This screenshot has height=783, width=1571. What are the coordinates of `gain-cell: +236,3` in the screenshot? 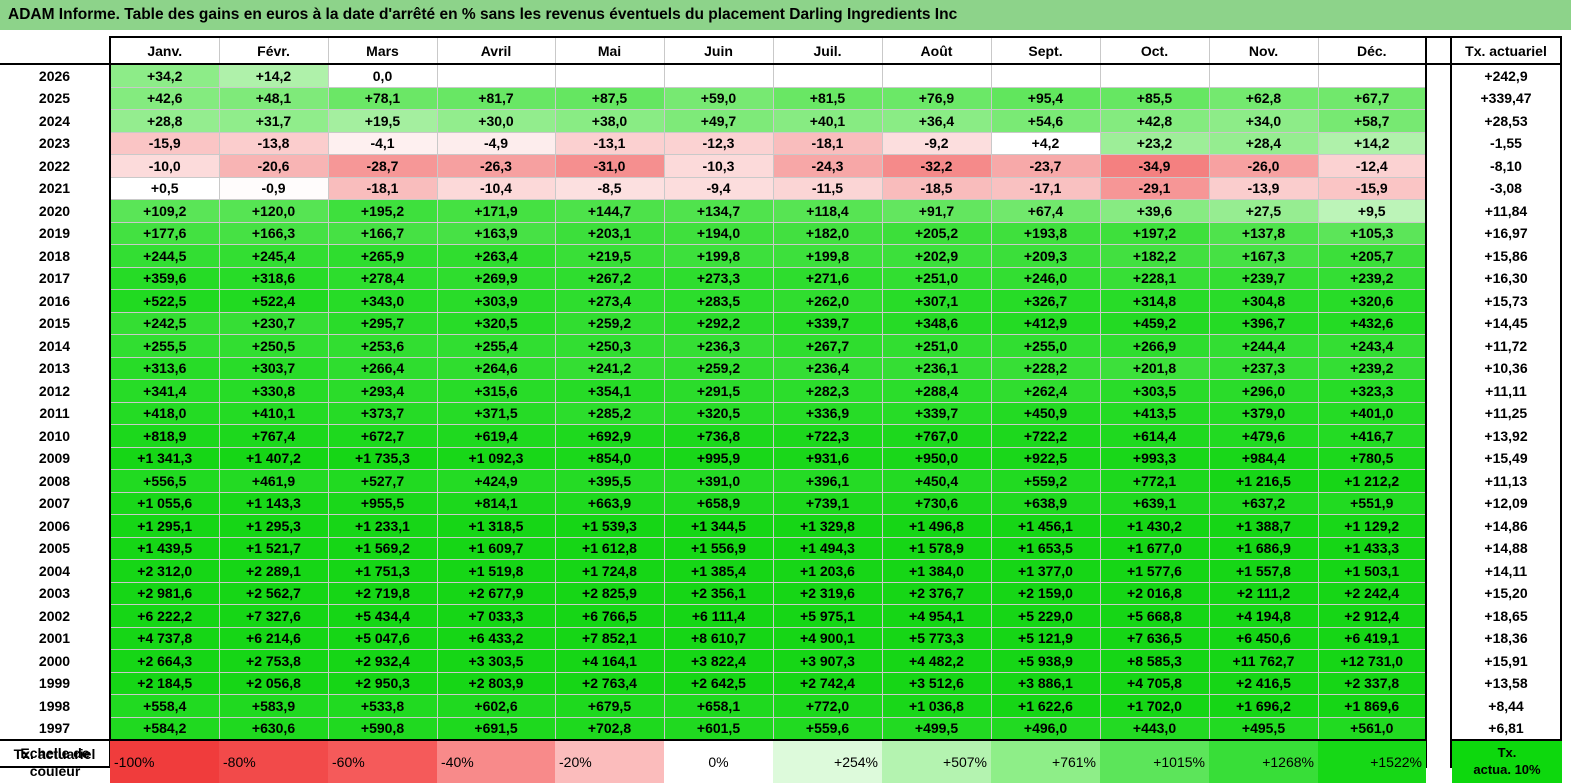 It's located at (718, 346).